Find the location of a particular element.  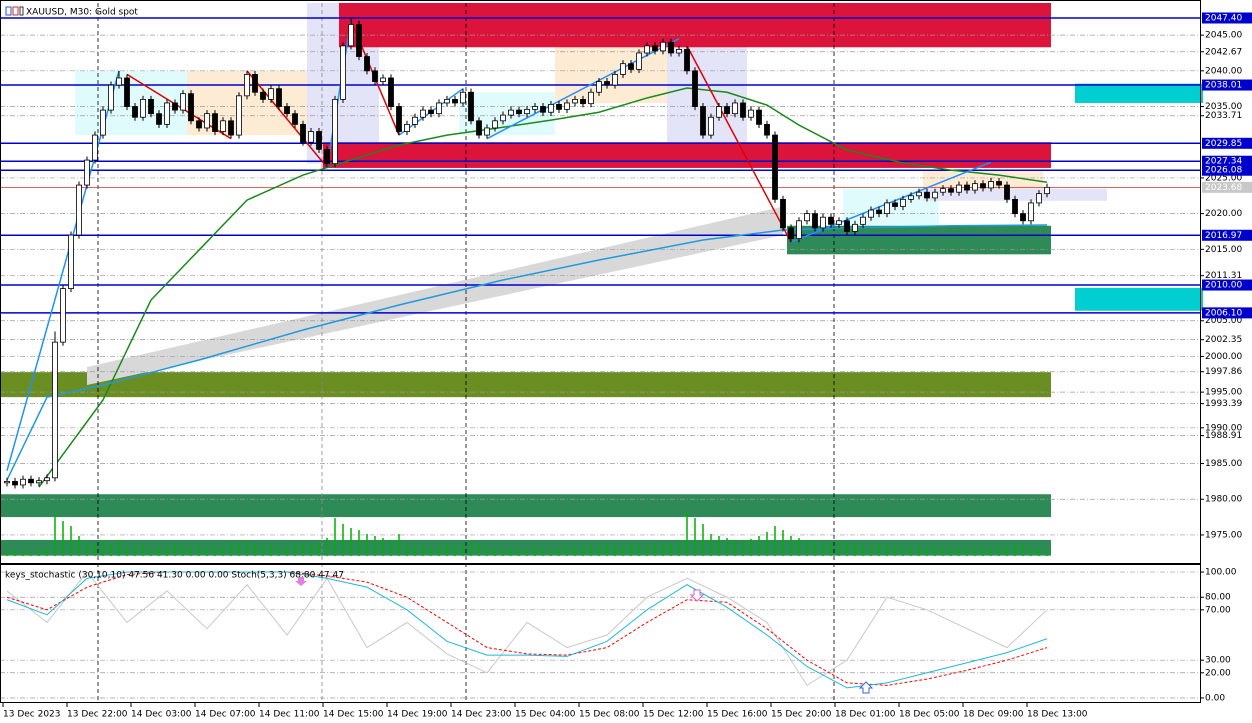

indicator-tick-label: 70.00 is located at coordinates (1218, 610).